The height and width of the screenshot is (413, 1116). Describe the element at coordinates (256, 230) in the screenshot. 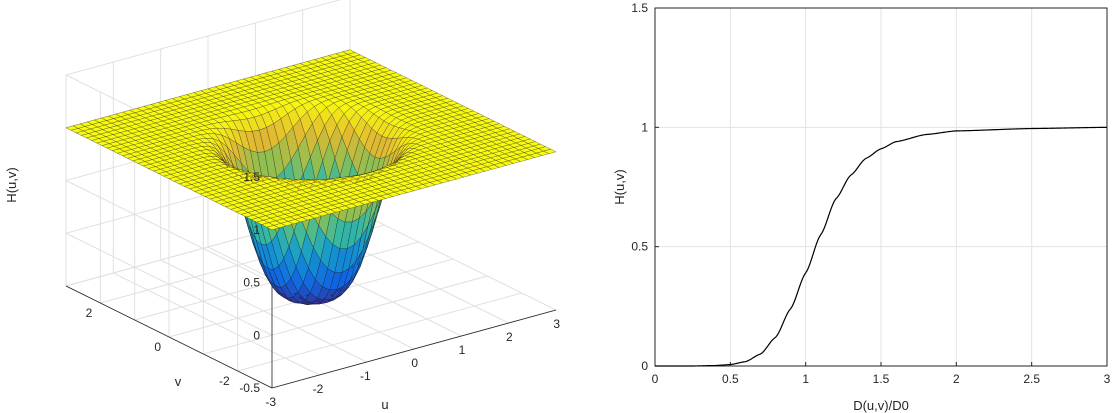

I see `z-tick-label: 1` at that location.